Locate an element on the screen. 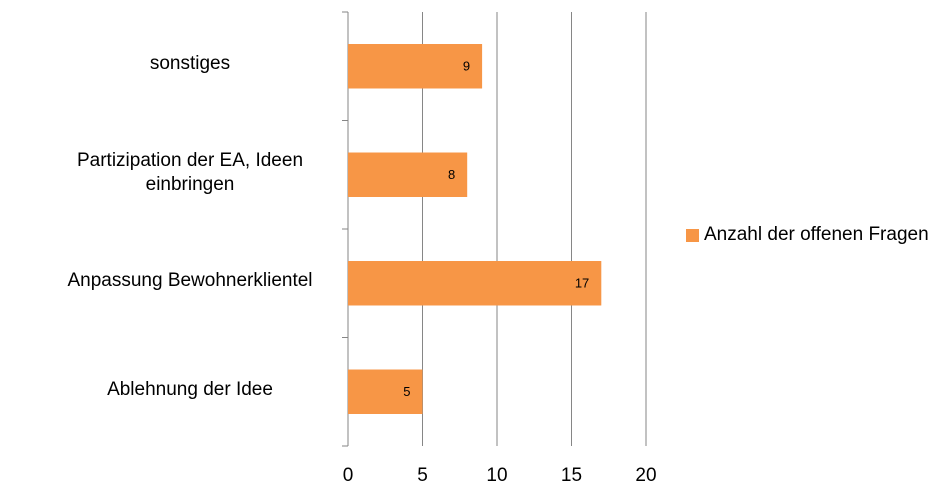  x-tick-label: 10 is located at coordinates (496, 475).